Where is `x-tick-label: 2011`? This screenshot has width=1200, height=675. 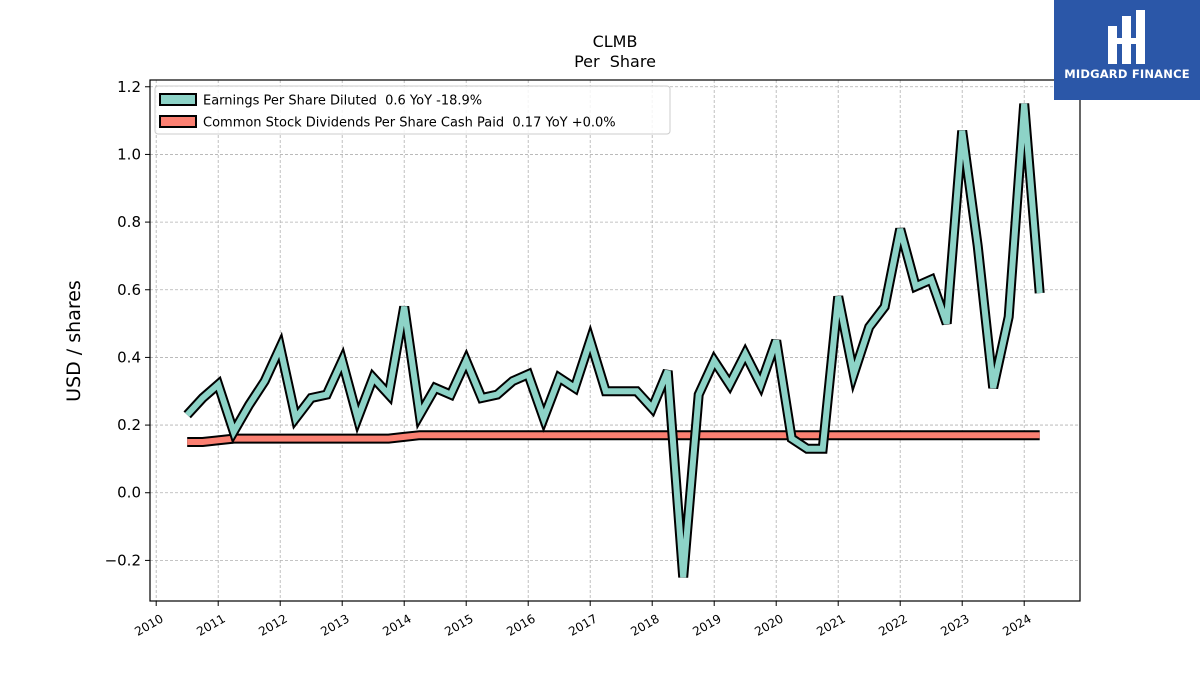 x-tick-label: 2011 is located at coordinates (210, 624).